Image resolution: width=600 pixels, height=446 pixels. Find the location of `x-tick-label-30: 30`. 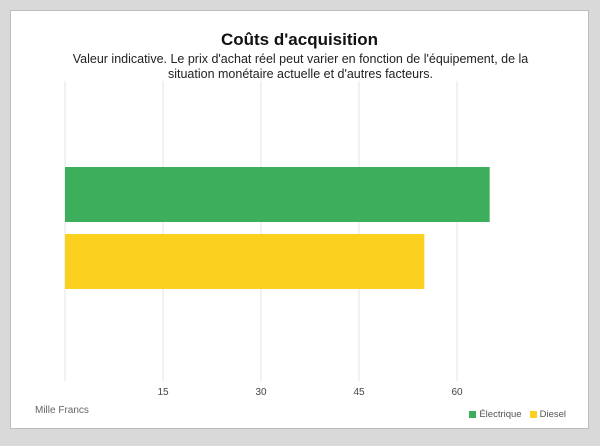

x-tick-label-30: 30 is located at coordinates (261, 392).